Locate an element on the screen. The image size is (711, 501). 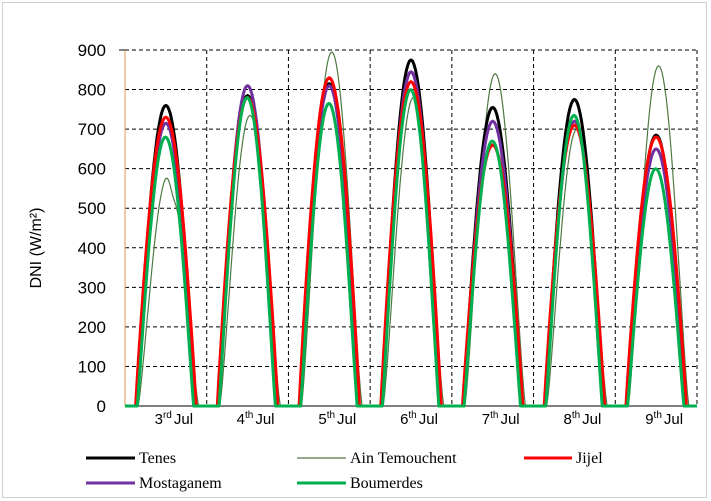
x-tick-label: 8th Jul is located at coordinates (582, 419).